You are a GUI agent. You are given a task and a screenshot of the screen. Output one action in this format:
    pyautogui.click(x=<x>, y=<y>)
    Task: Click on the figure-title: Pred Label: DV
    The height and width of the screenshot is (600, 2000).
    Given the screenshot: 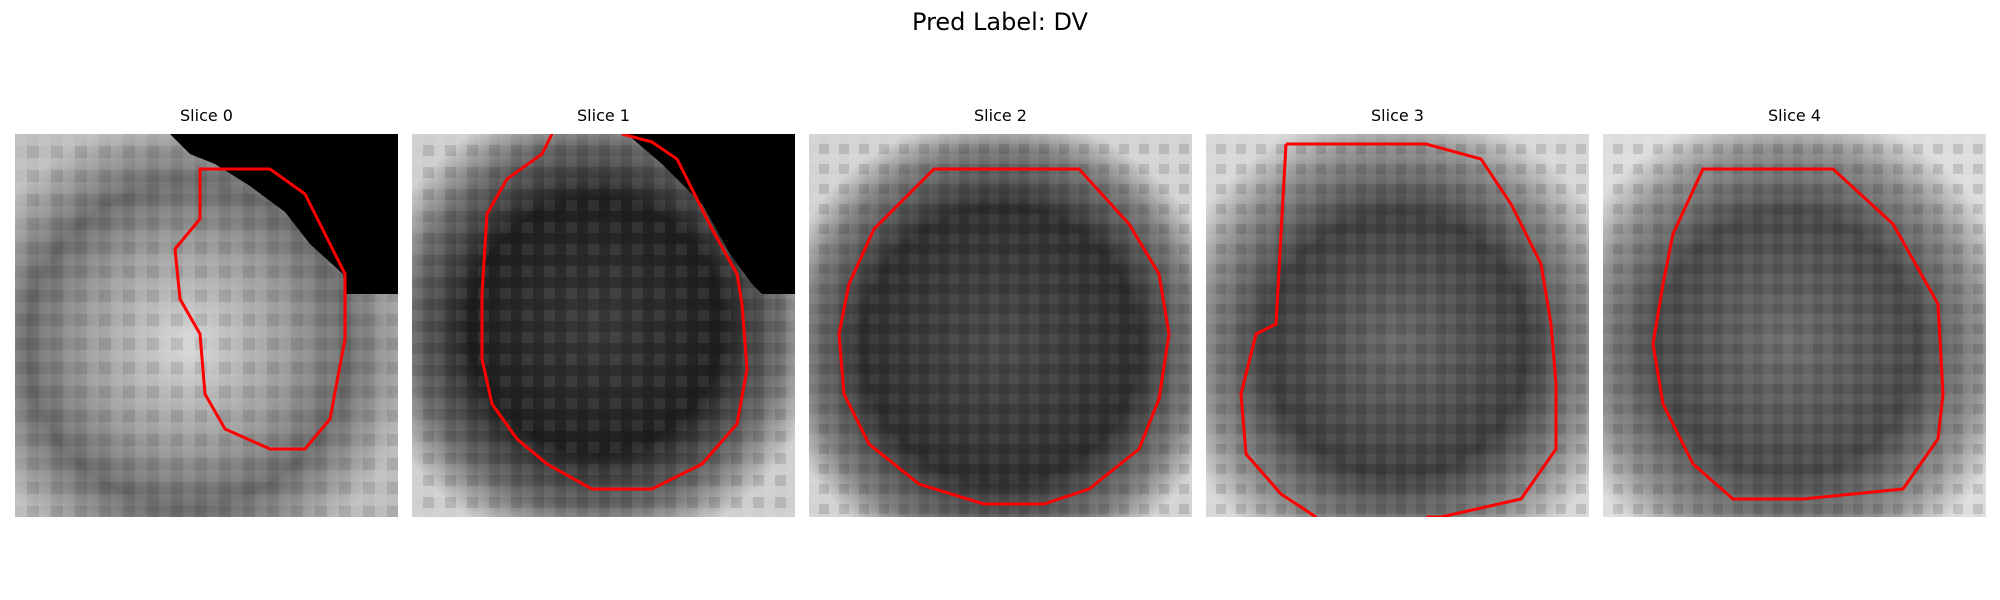 What is the action you would take?
    pyautogui.click(x=1000, y=22)
    